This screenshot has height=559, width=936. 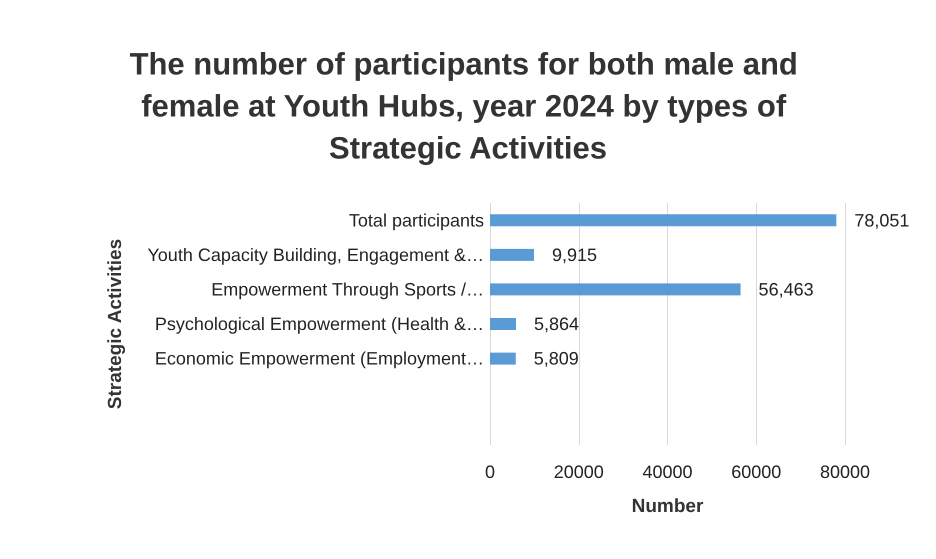 What do you see at coordinates (557, 324) in the screenshot?
I see `data-label: 5,864` at bounding box center [557, 324].